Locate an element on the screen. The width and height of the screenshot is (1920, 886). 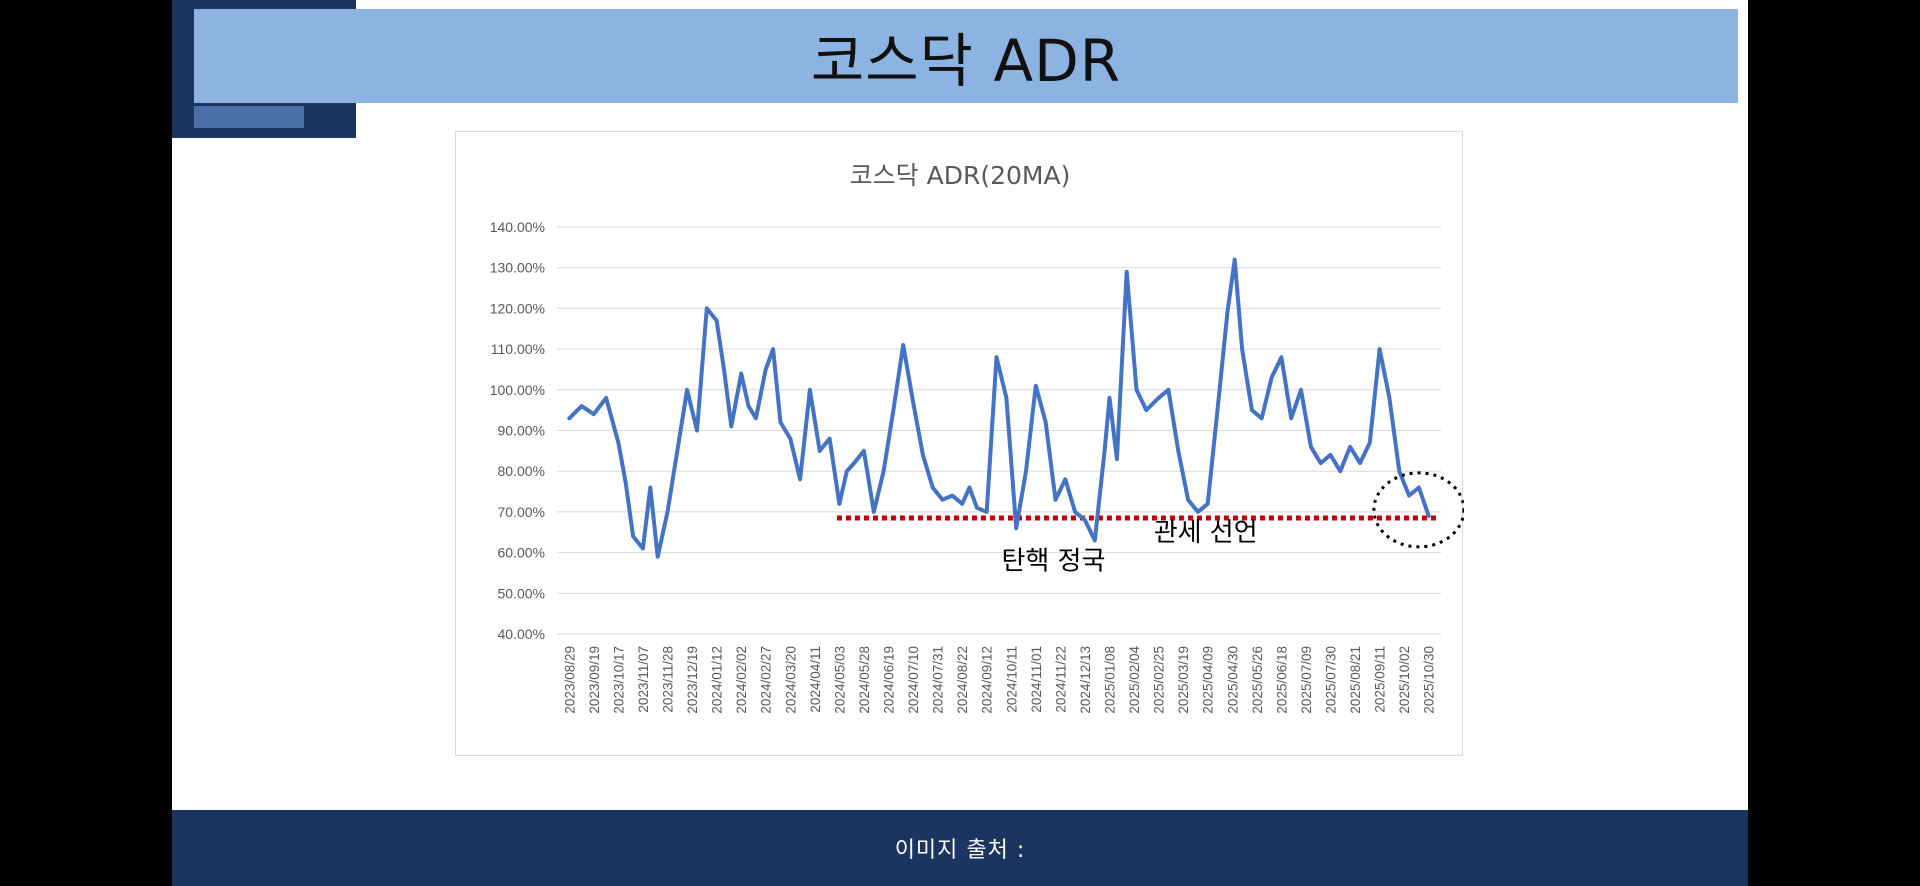
x-tick-label: 2025/05/26 is located at coordinates (1257, 680).